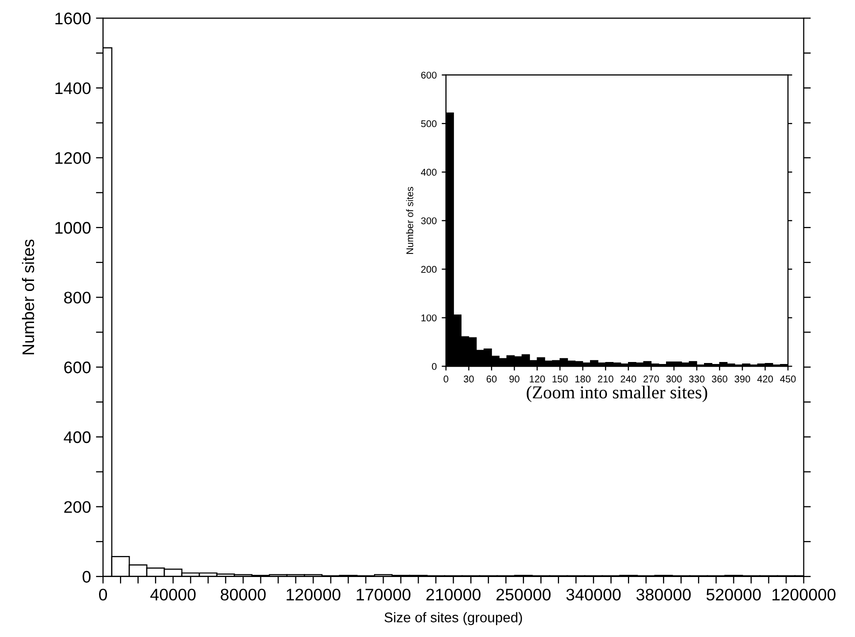 This screenshot has width=855, height=637. I want to click on x-tick-label: 300, so click(674, 379).